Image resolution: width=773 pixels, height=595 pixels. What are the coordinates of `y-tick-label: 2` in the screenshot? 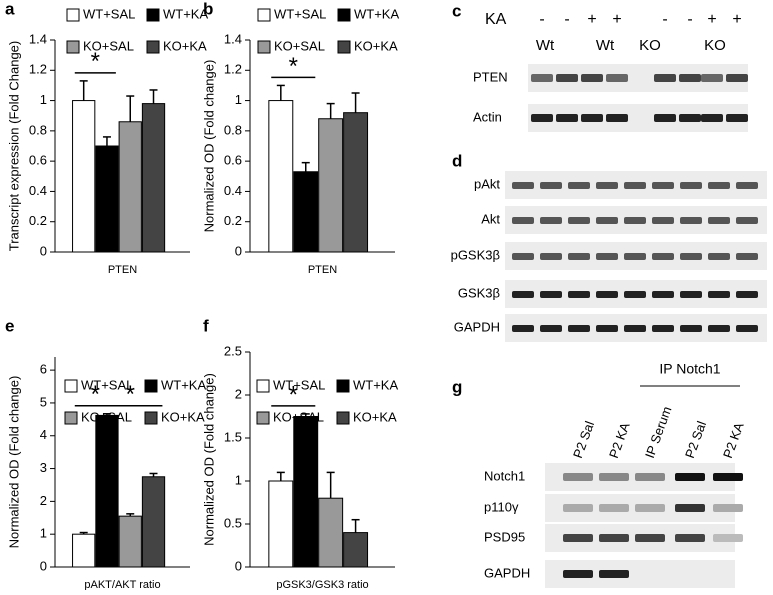 It's located at (238, 393).